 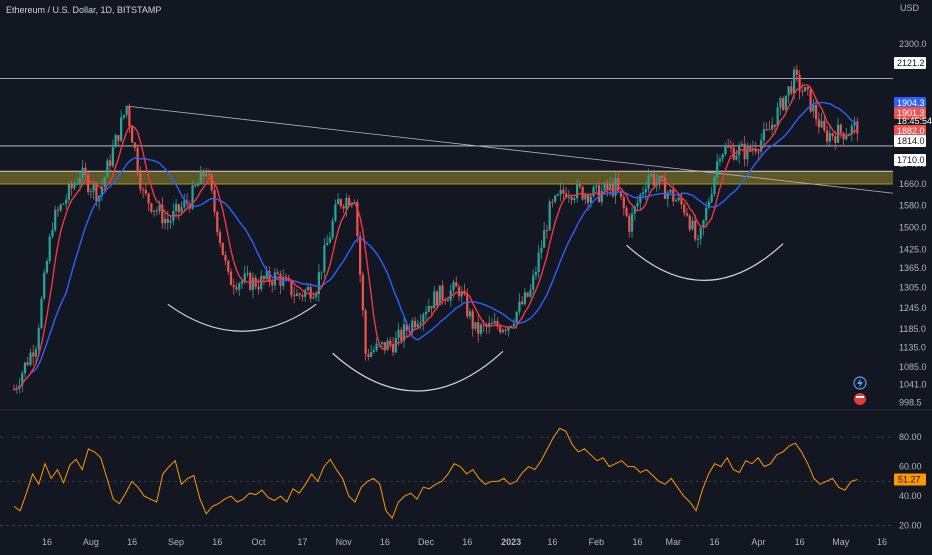 What do you see at coordinates (705, 262) in the screenshot?
I see `pattern-arc` at bounding box center [705, 262].